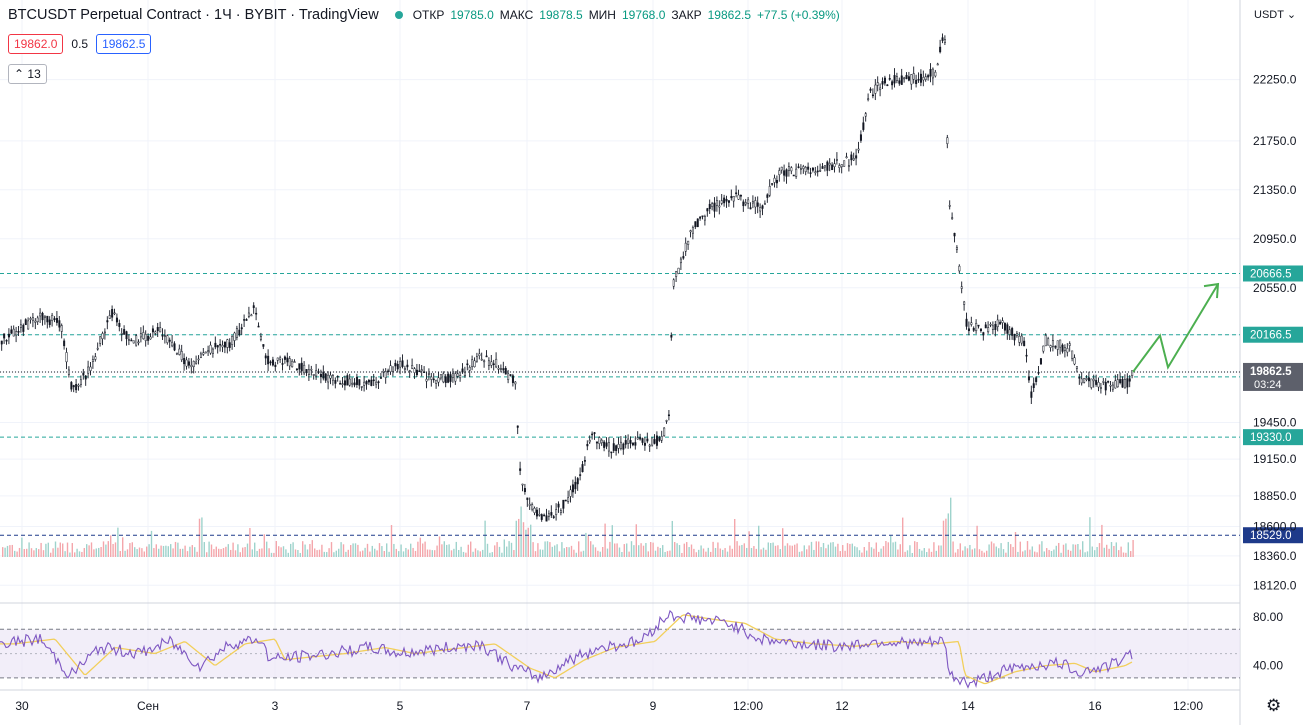 The image size is (1310, 725). I want to click on level-label-bg, so click(1273, 437).